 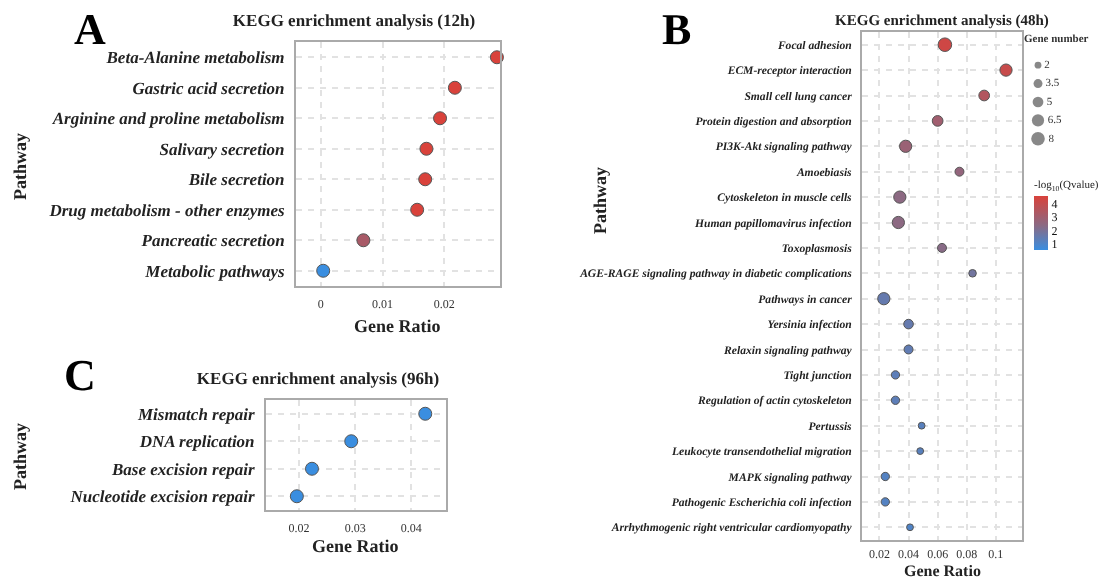 What do you see at coordinates (195, 57) in the screenshot?
I see `y-tick-label: Beta-Alanine metabolism` at bounding box center [195, 57].